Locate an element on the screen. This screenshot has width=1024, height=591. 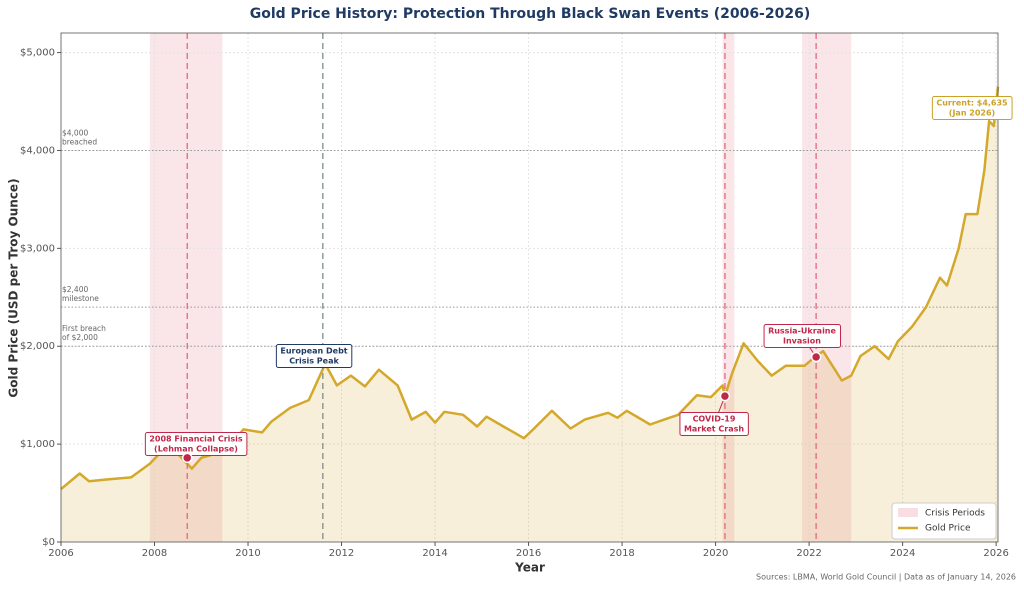
annotation-text: Market Crash is located at coordinates (714, 429).